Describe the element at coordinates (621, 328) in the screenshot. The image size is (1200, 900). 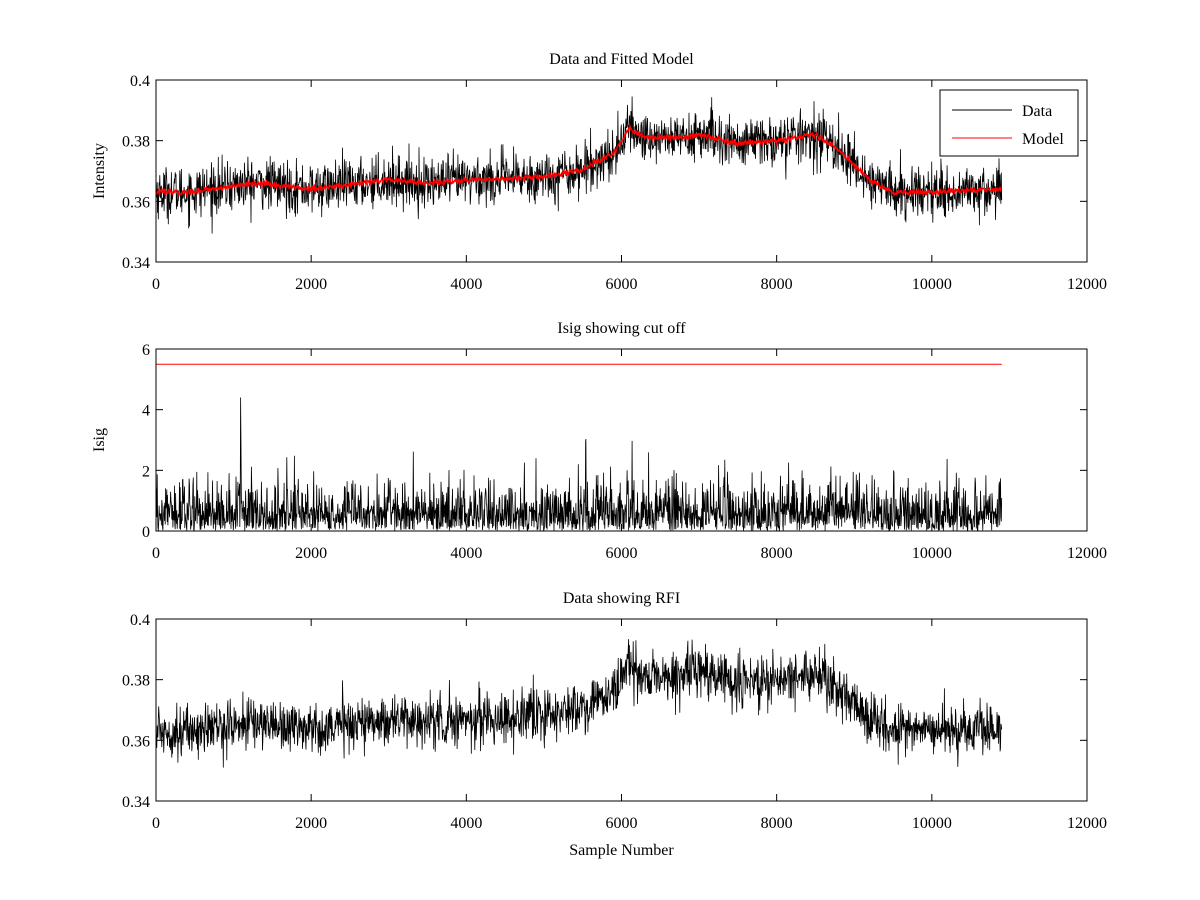
I see `chart-title: Isig showing cut off` at that location.